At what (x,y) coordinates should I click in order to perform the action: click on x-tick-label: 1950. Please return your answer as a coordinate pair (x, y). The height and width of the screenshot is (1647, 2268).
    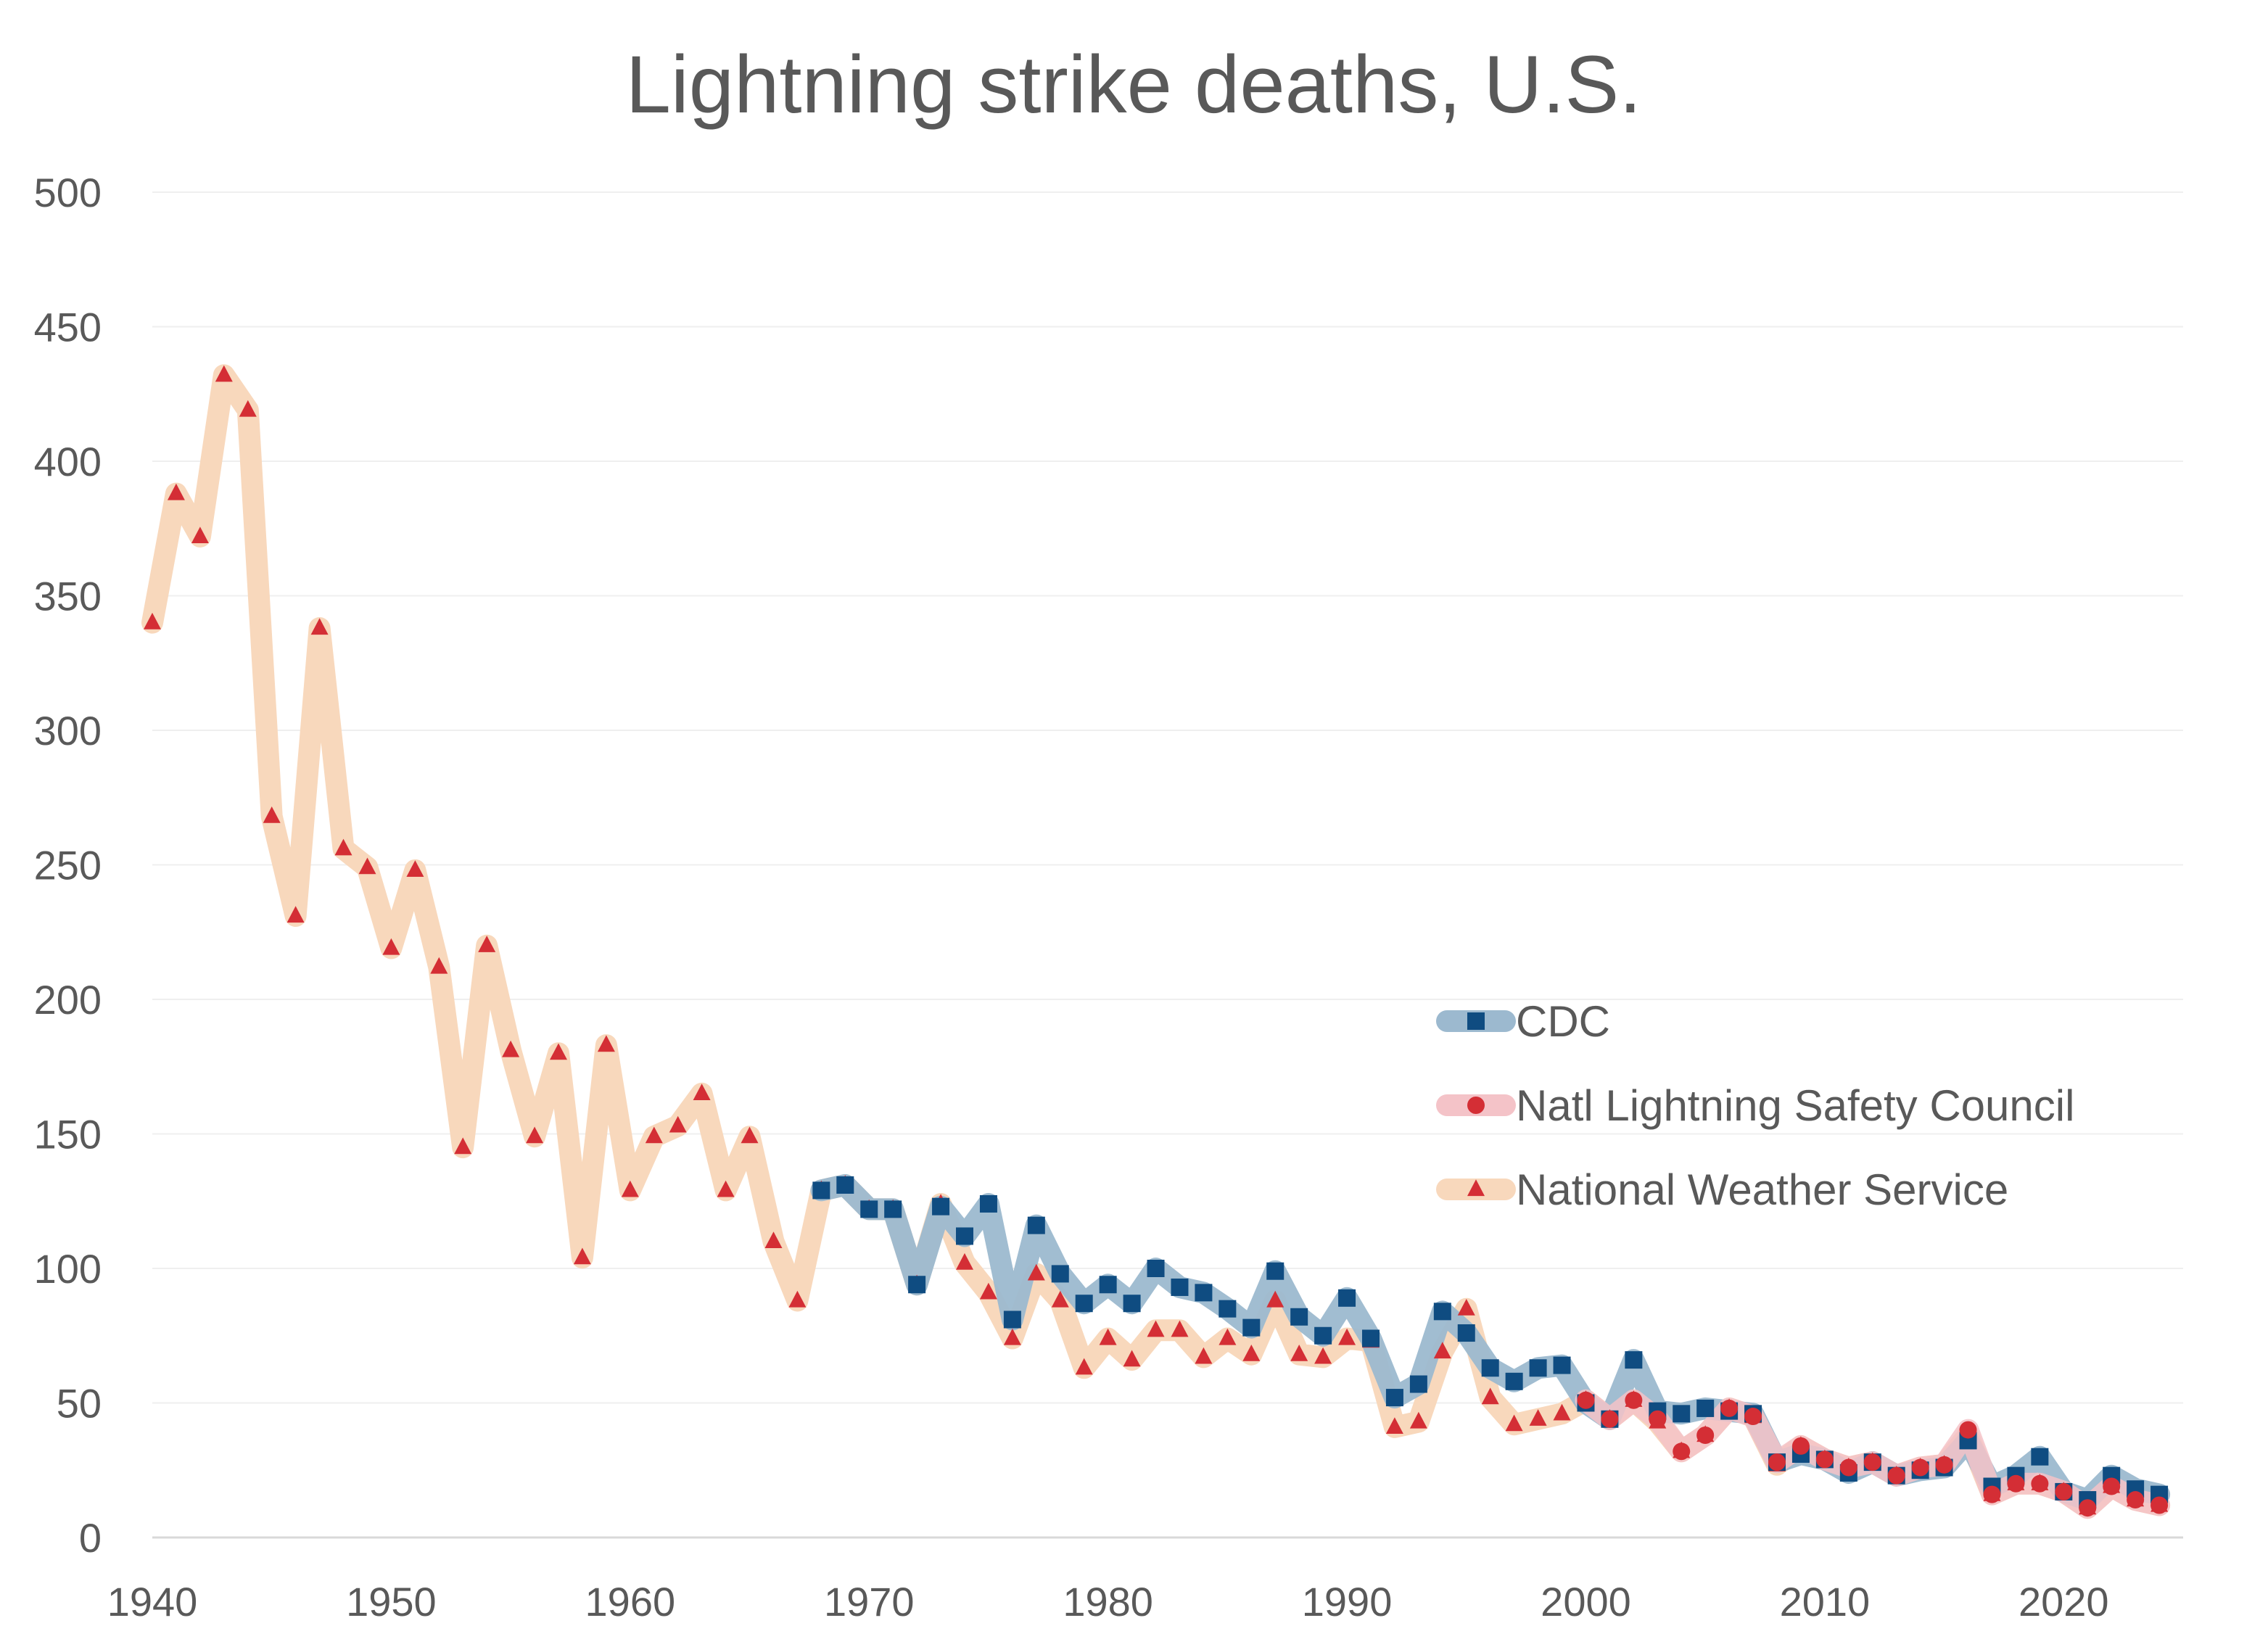
    Looking at the image, I should click on (392, 1602).